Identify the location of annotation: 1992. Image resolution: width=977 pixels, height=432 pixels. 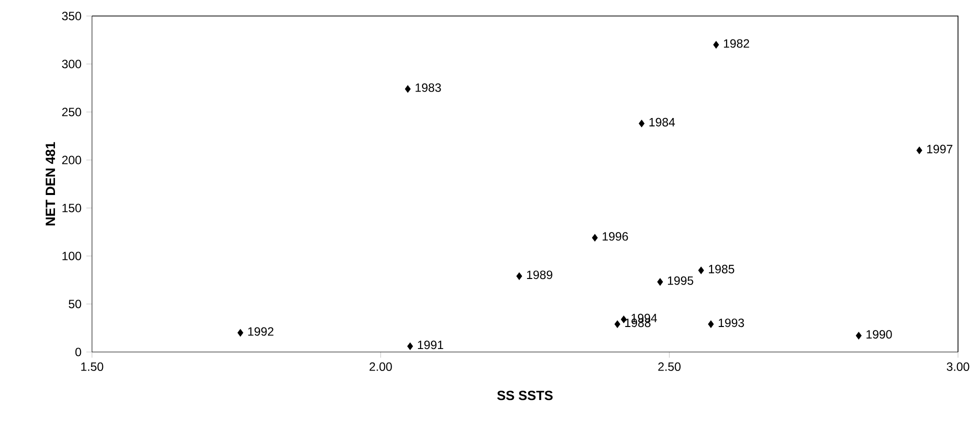
(261, 331).